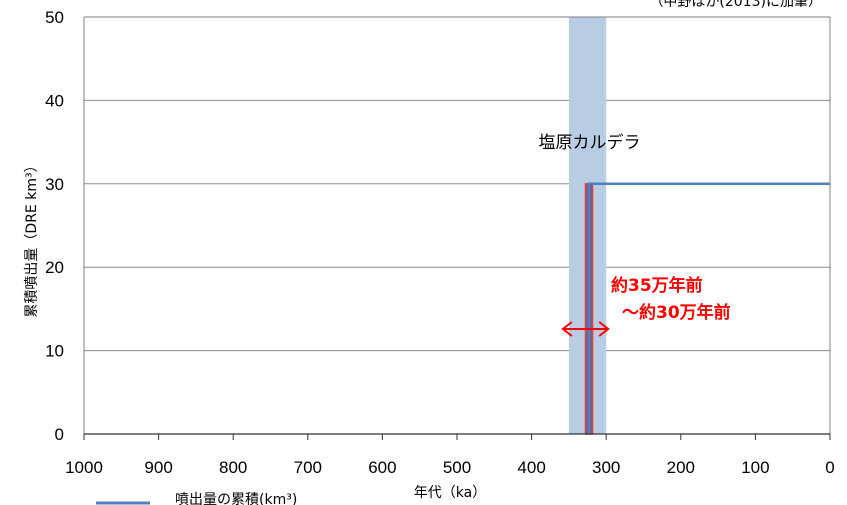 This screenshot has height=505, width=847. I want to click on y-tick-label-0: 0, so click(59, 434).